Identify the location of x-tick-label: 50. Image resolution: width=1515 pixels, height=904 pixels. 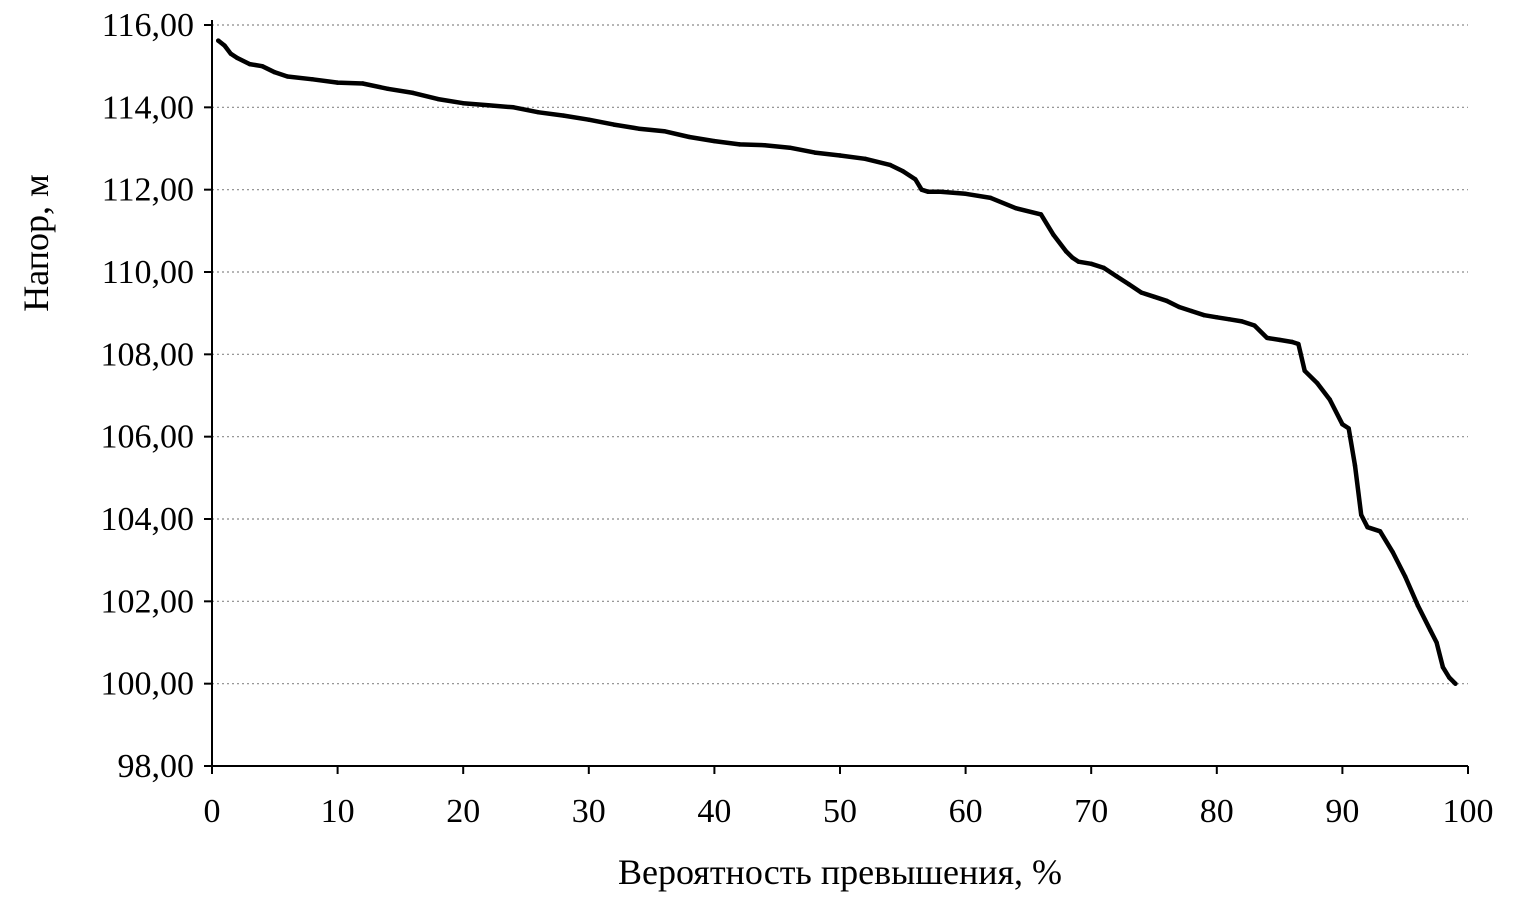
(840, 811).